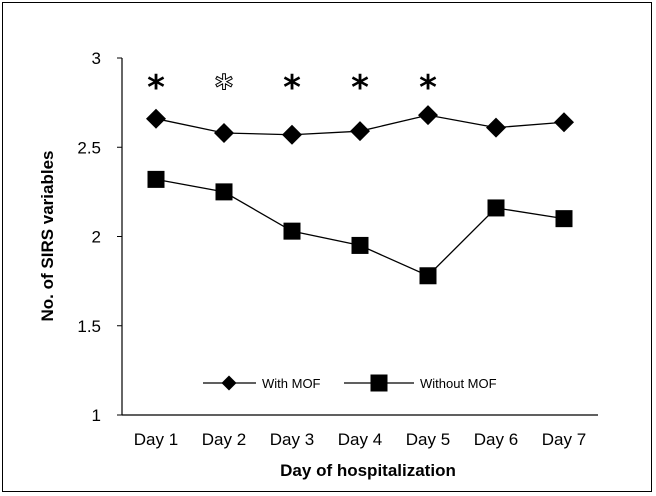  What do you see at coordinates (89, 326) in the screenshot?
I see `y-tick-label: 1.5` at bounding box center [89, 326].